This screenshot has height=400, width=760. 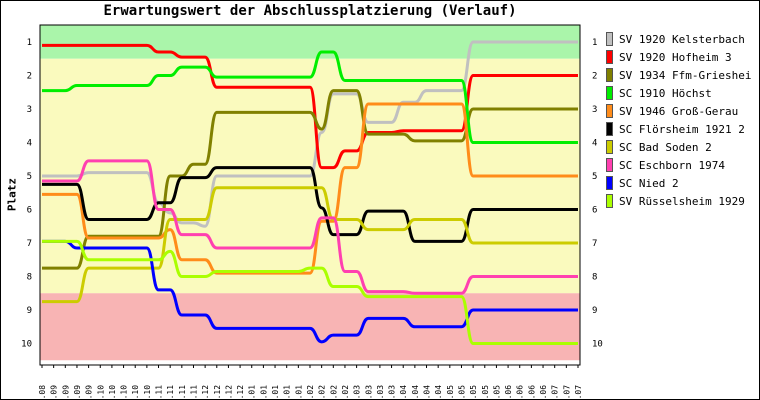 What do you see at coordinates (89, 392) in the screenshot?
I see `x-tick-label: 26.09` at bounding box center [89, 392].